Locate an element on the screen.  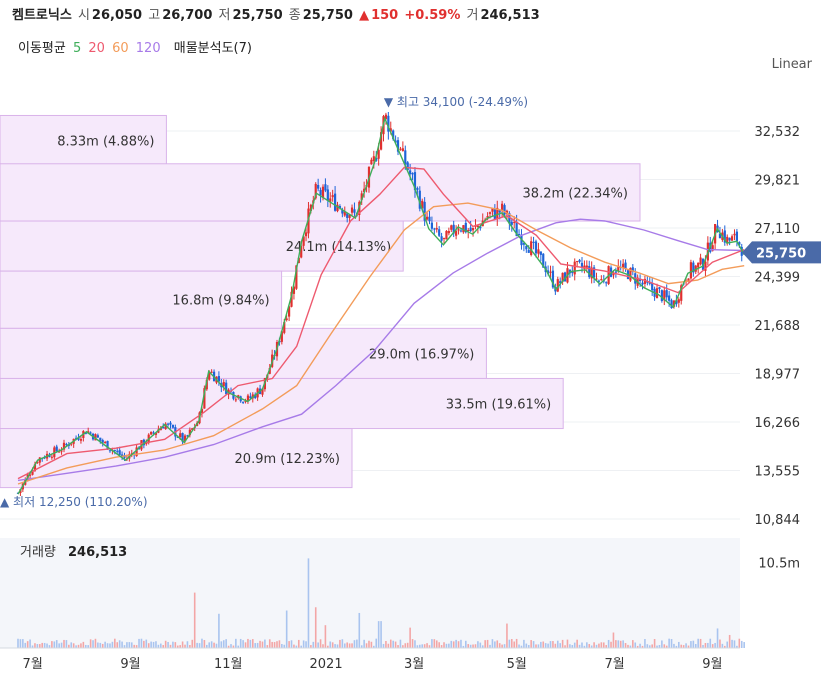
low-label: 저 is located at coordinates (224, 15).